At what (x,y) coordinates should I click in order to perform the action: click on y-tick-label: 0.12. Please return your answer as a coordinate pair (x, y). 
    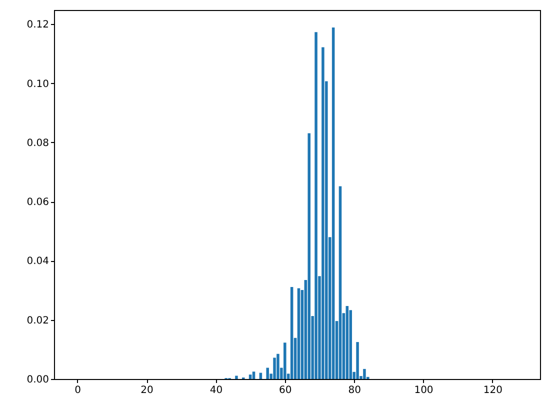
    Looking at the image, I should click on (37, 25).